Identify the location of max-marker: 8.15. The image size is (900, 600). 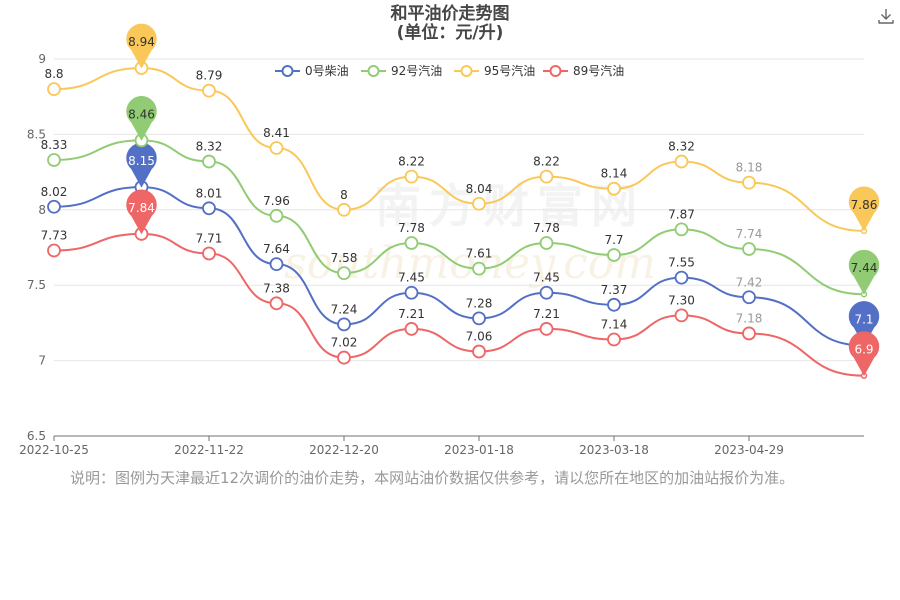
(141, 165).